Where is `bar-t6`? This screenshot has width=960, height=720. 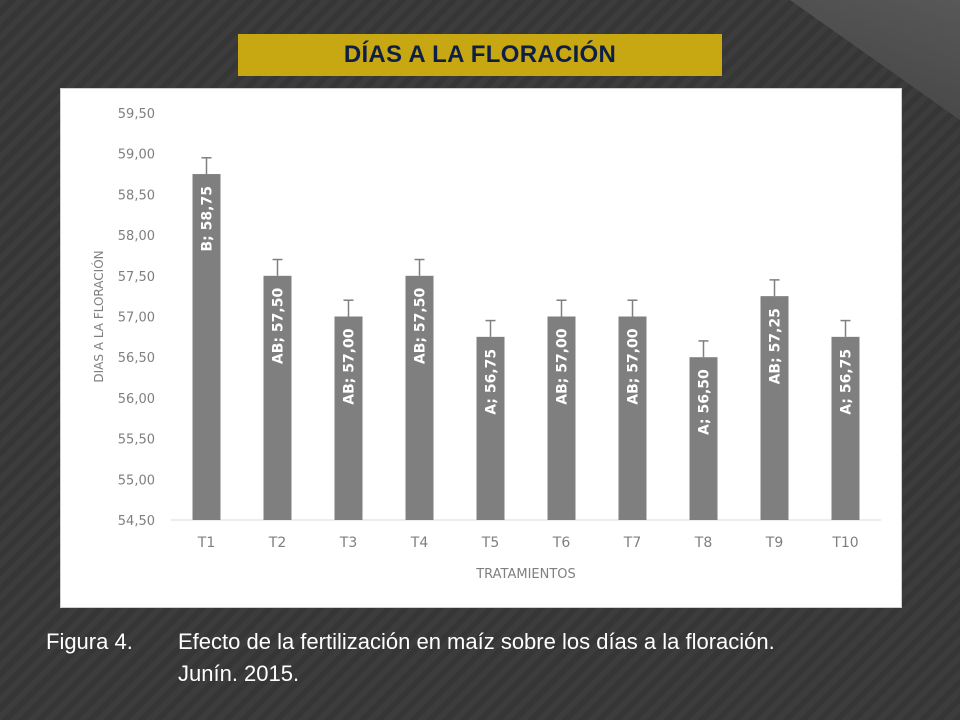 bar-t6 is located at coordinates (561, 418).